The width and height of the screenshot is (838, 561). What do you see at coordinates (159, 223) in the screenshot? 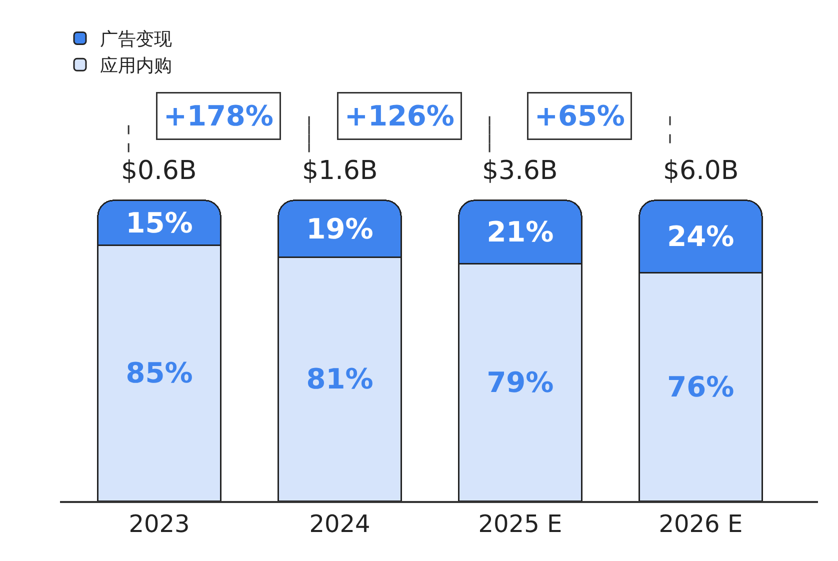
I see `data-label: 15%` at bounding box center [159, 223].